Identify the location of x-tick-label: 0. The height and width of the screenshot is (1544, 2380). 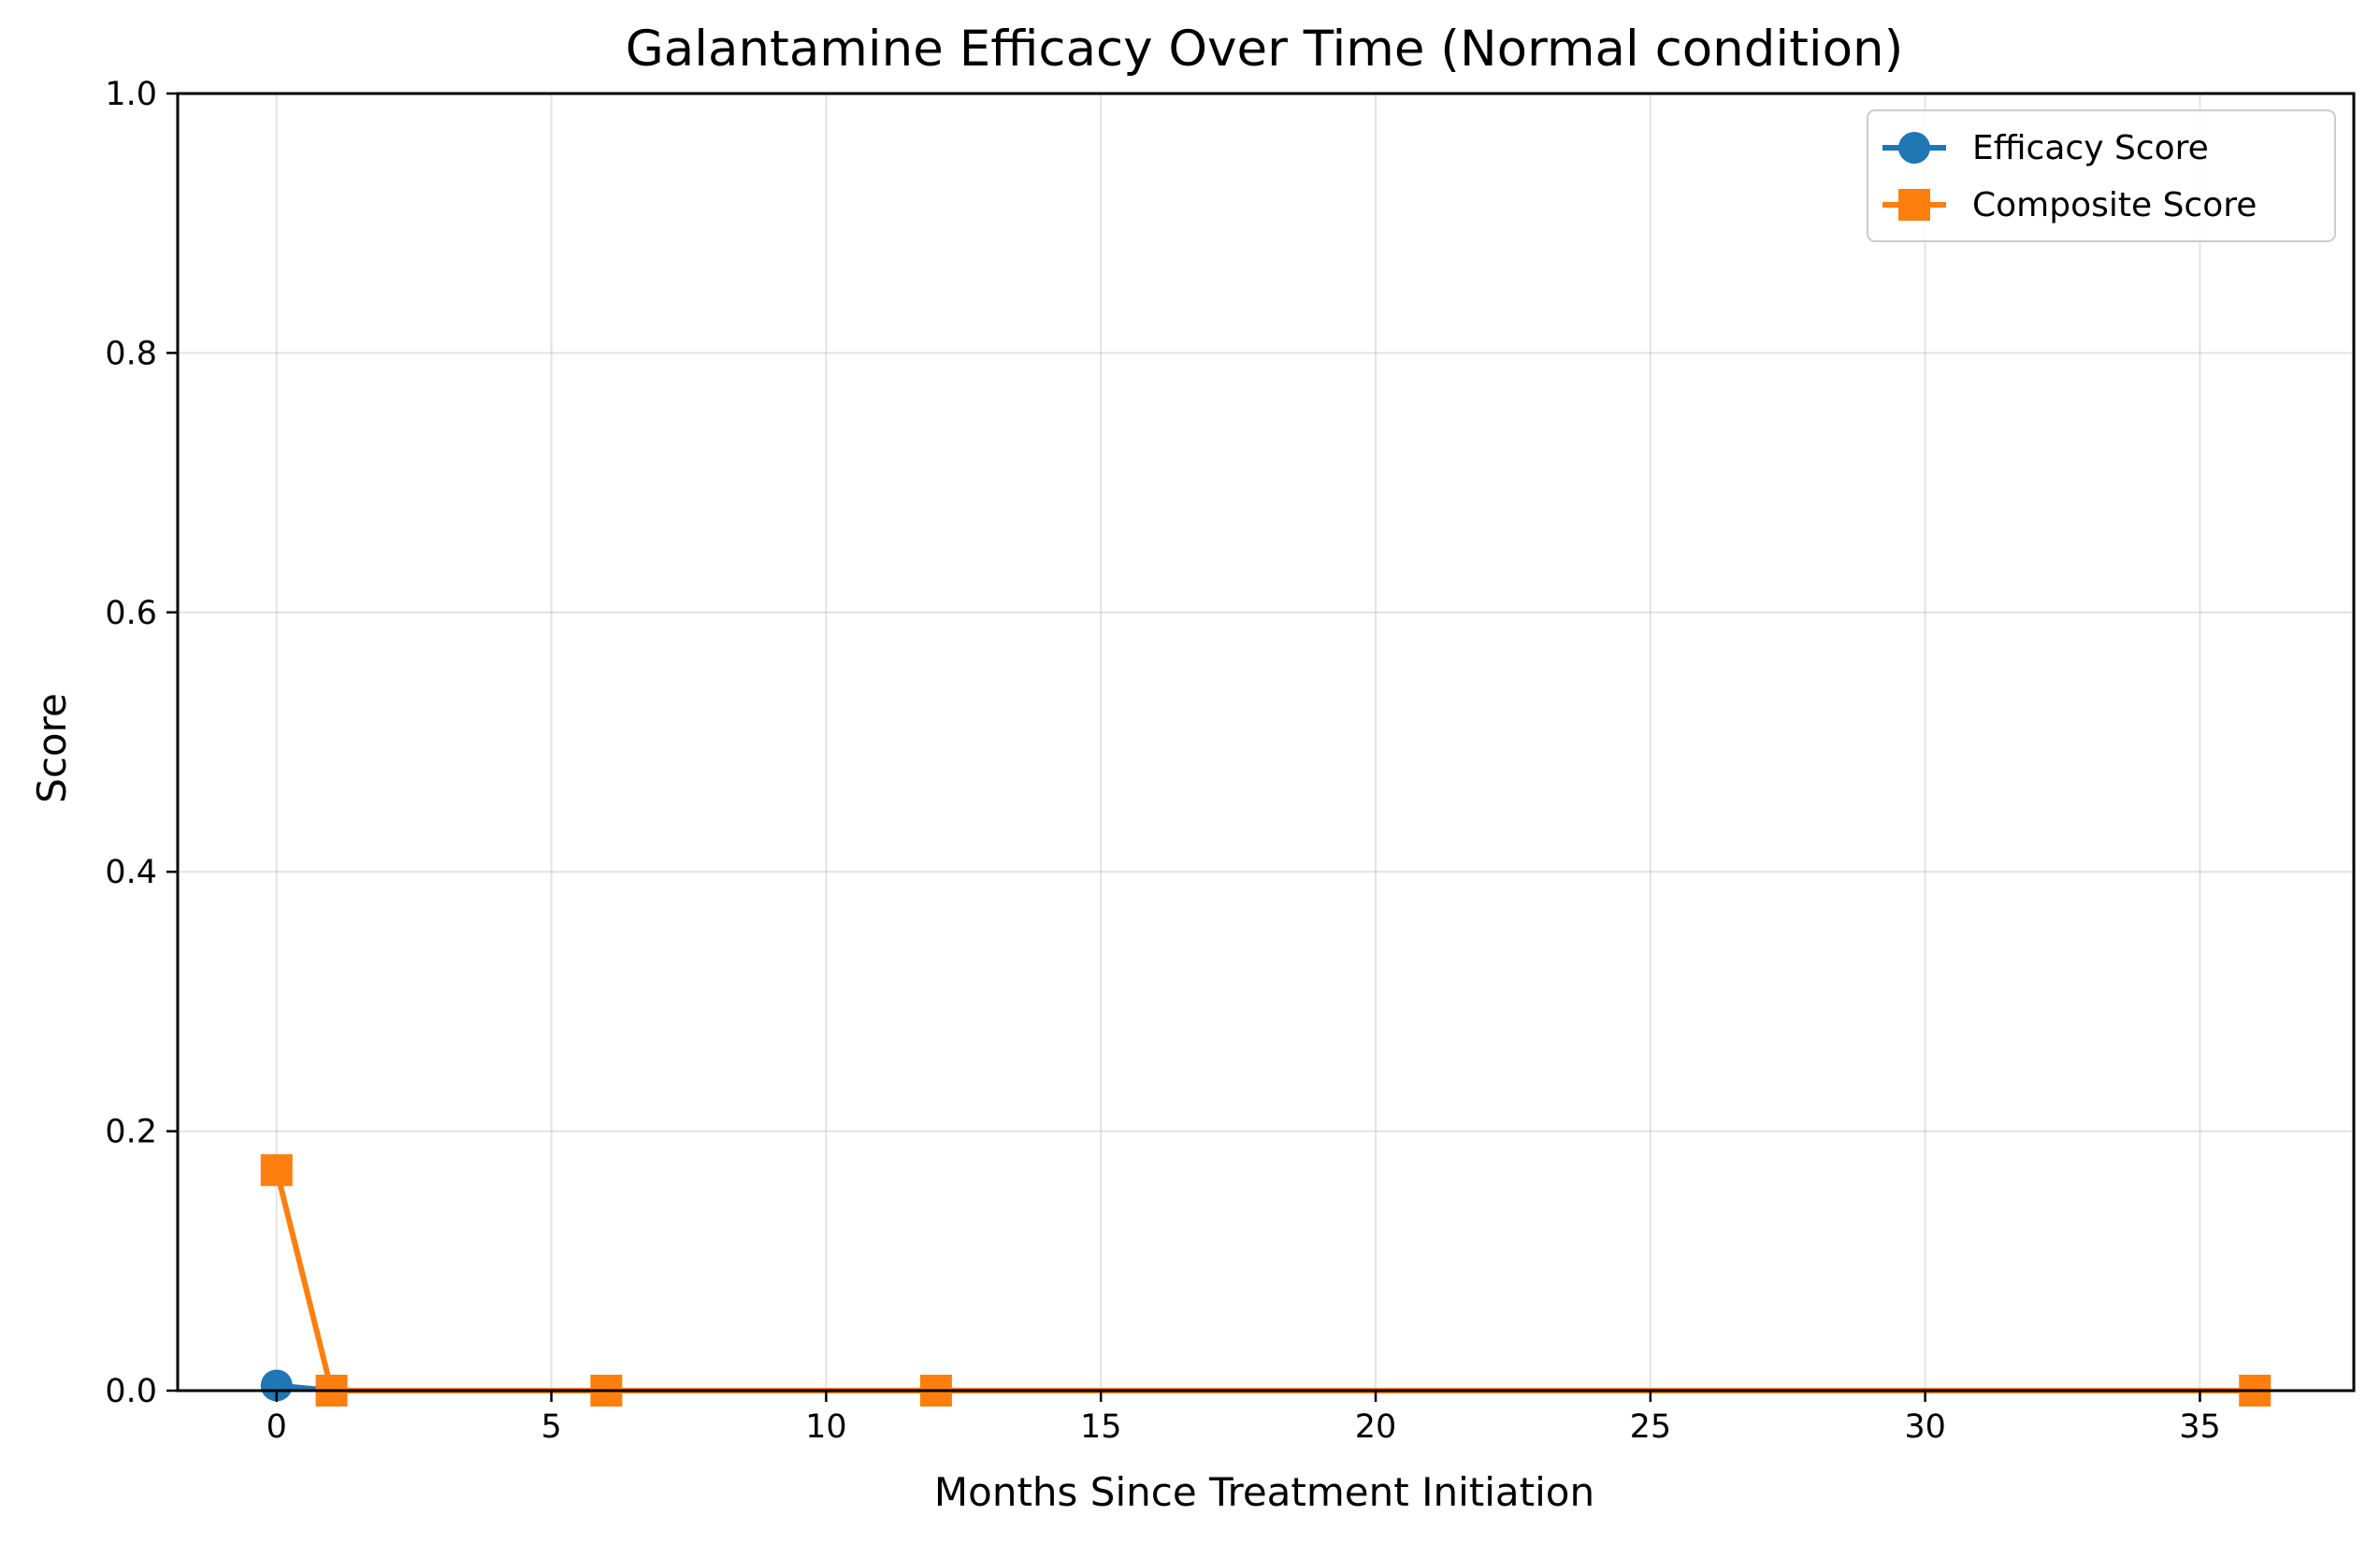
(277, 1427).